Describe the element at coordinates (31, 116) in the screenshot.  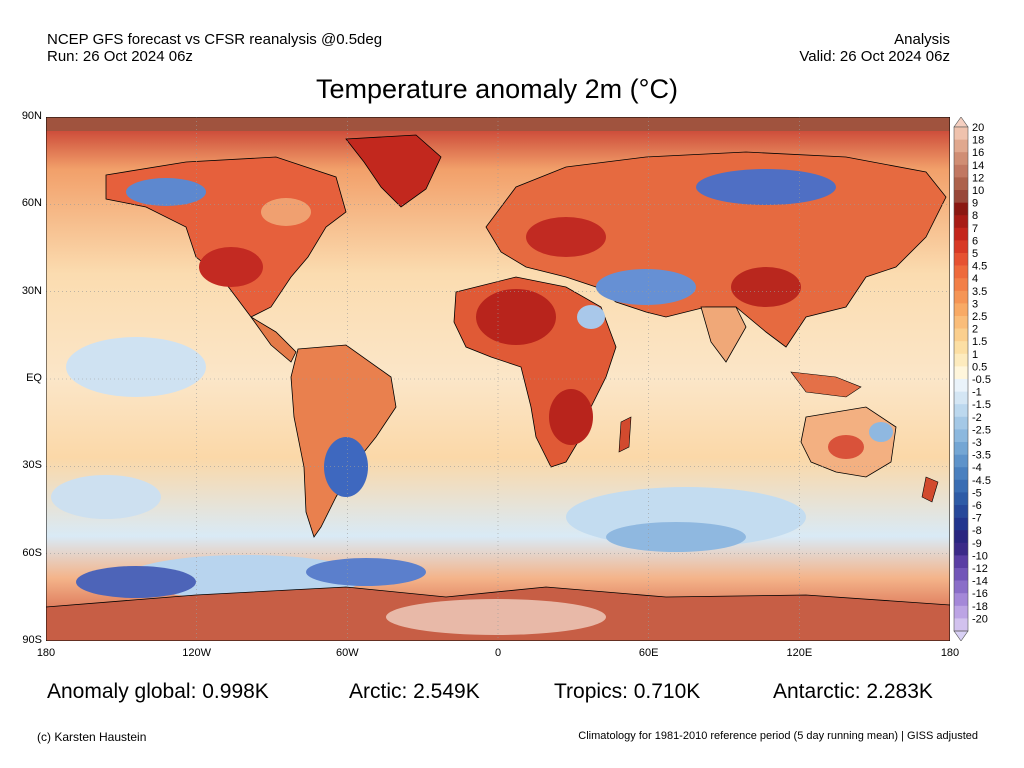
I see `latitude-label: 90N` at that location.